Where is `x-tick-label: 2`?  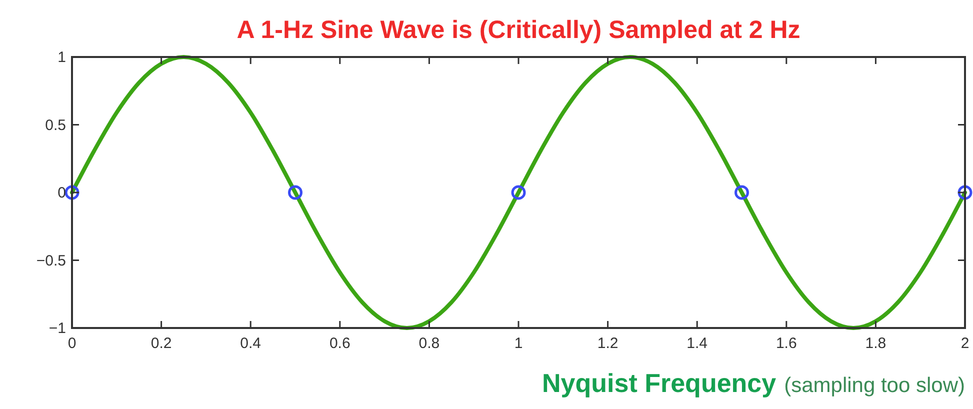
x-tick-label: 2 is located at coordinates (965, 343).